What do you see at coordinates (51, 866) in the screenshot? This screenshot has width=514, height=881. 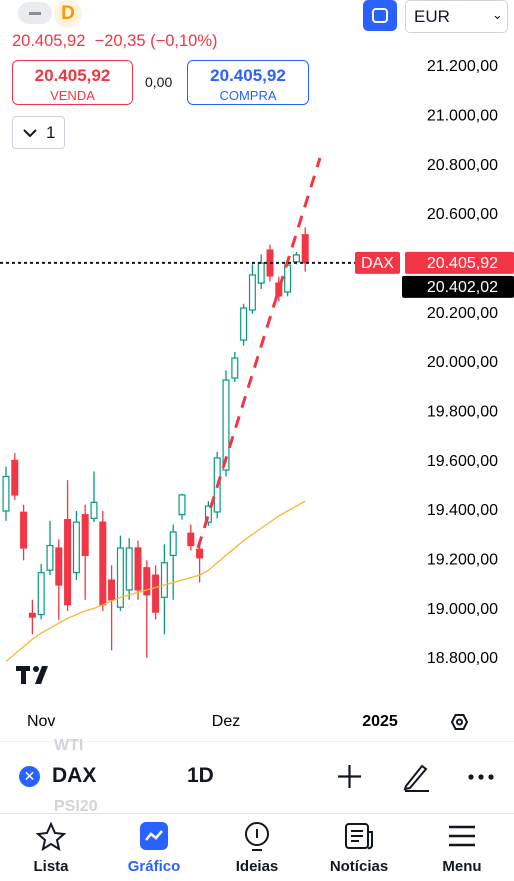 I see `nav-label: Lista` at bounding box center [51, 866].